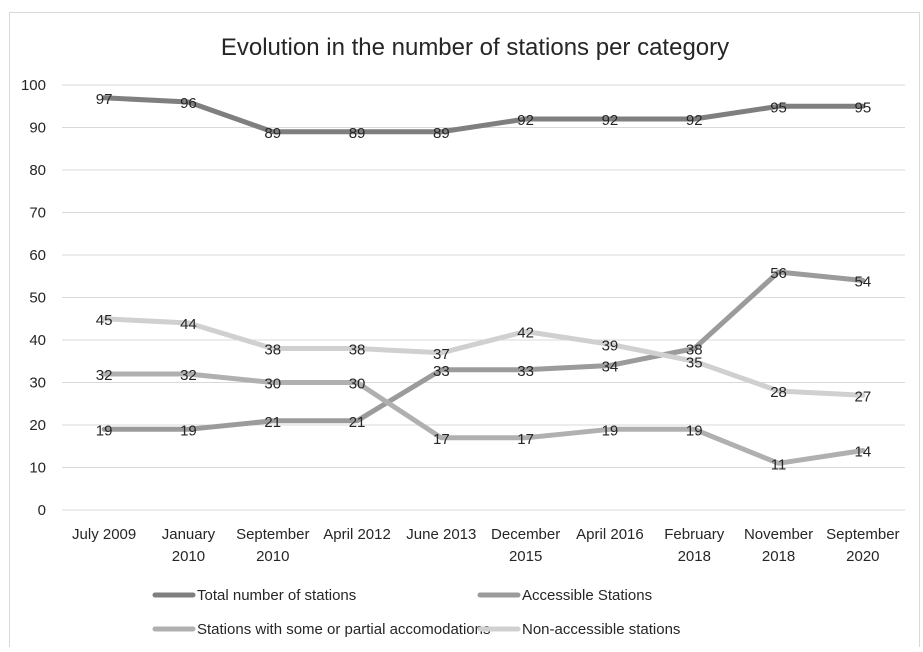 The width and height of the screenshot is (923, 652). Describe the element at coordinates (37, 383) in the screenshot. I see `y-tick-label: 30` at that location.